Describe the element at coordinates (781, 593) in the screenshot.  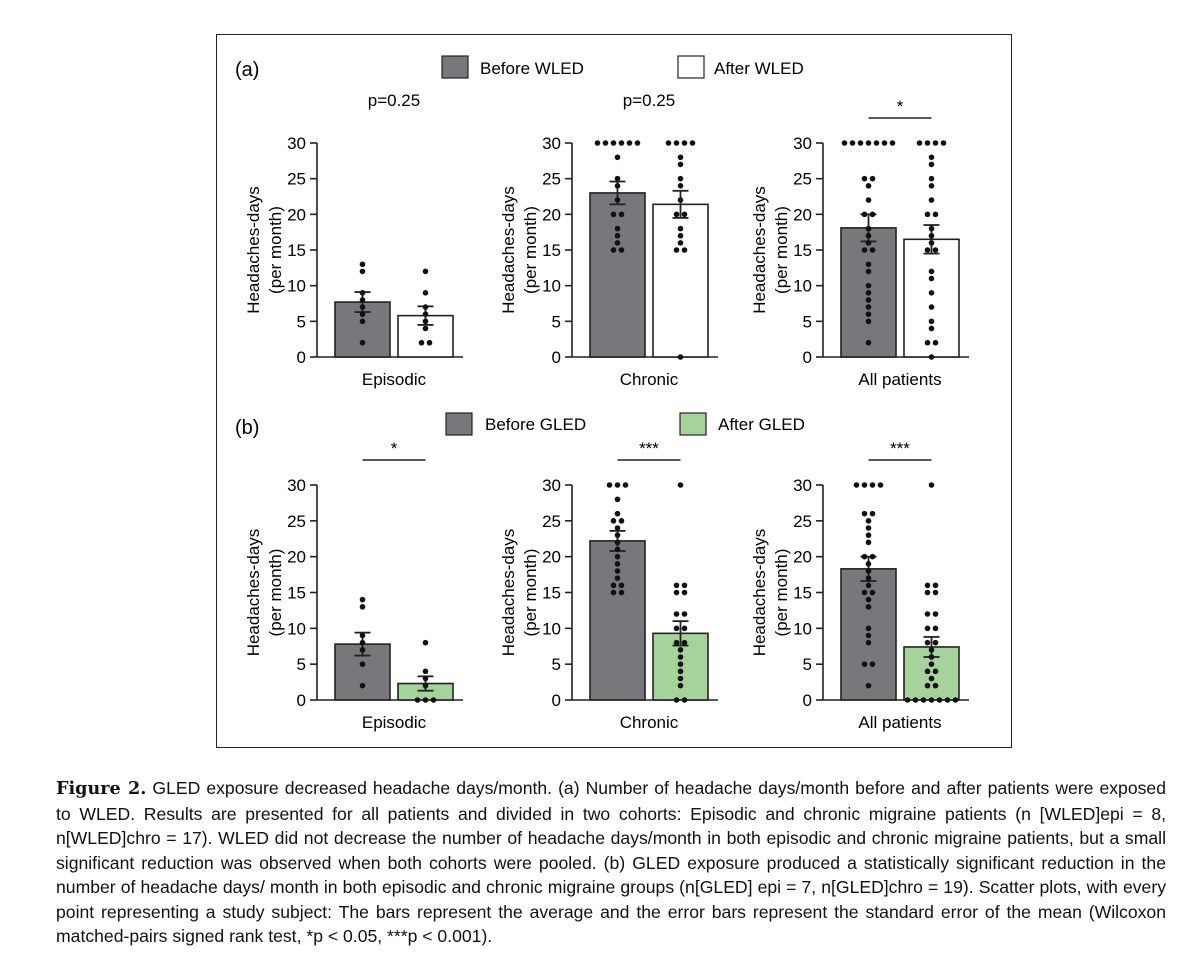
I see `y-axis-label: (per month)` at that location.